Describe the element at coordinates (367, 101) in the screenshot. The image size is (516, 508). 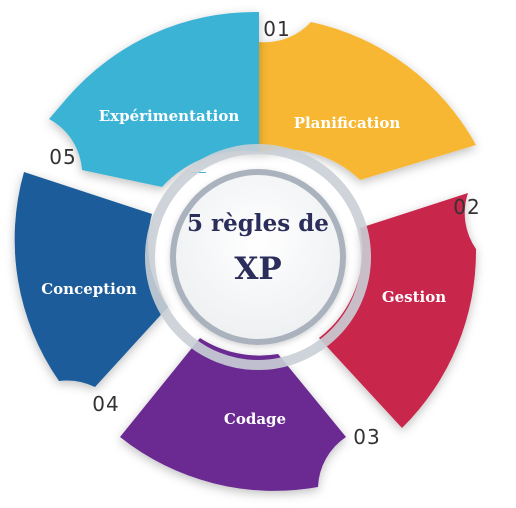
I see `segment-planification-shape` at that location.